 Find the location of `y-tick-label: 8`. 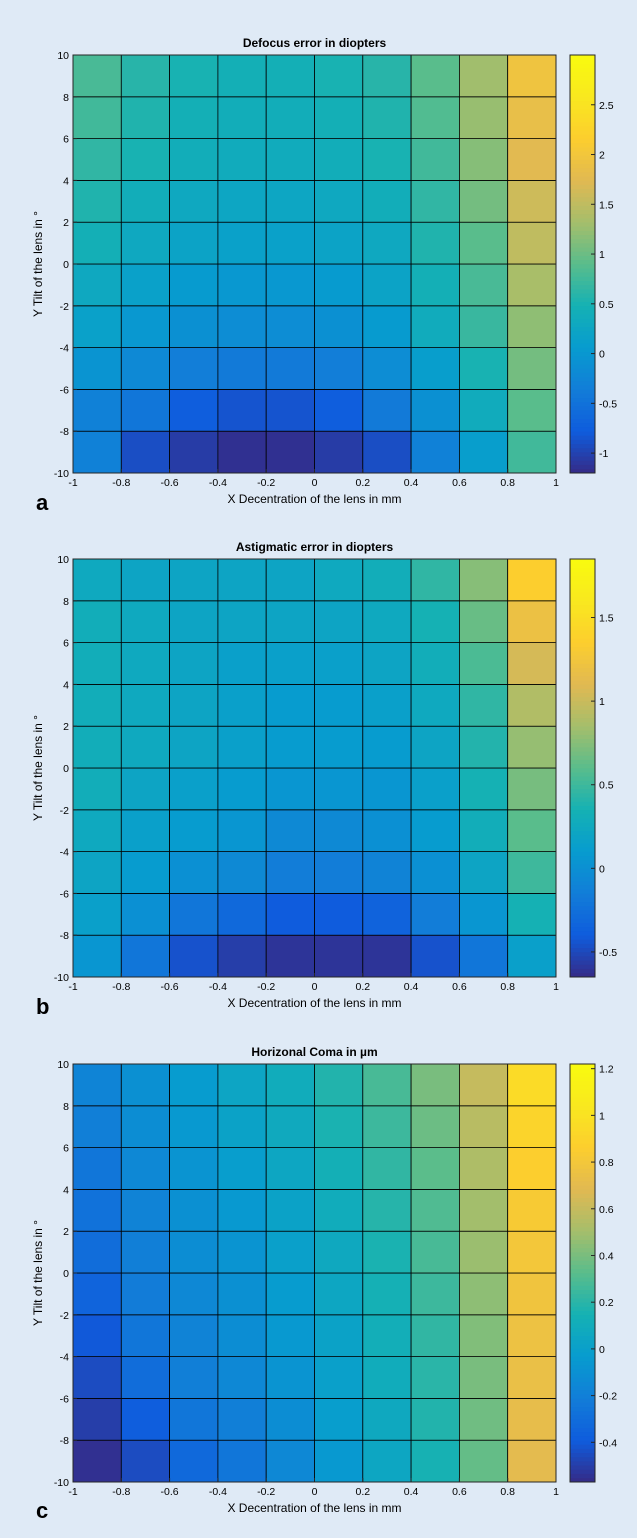

y-tick-label: 8 is located at coordinates (66, 98).